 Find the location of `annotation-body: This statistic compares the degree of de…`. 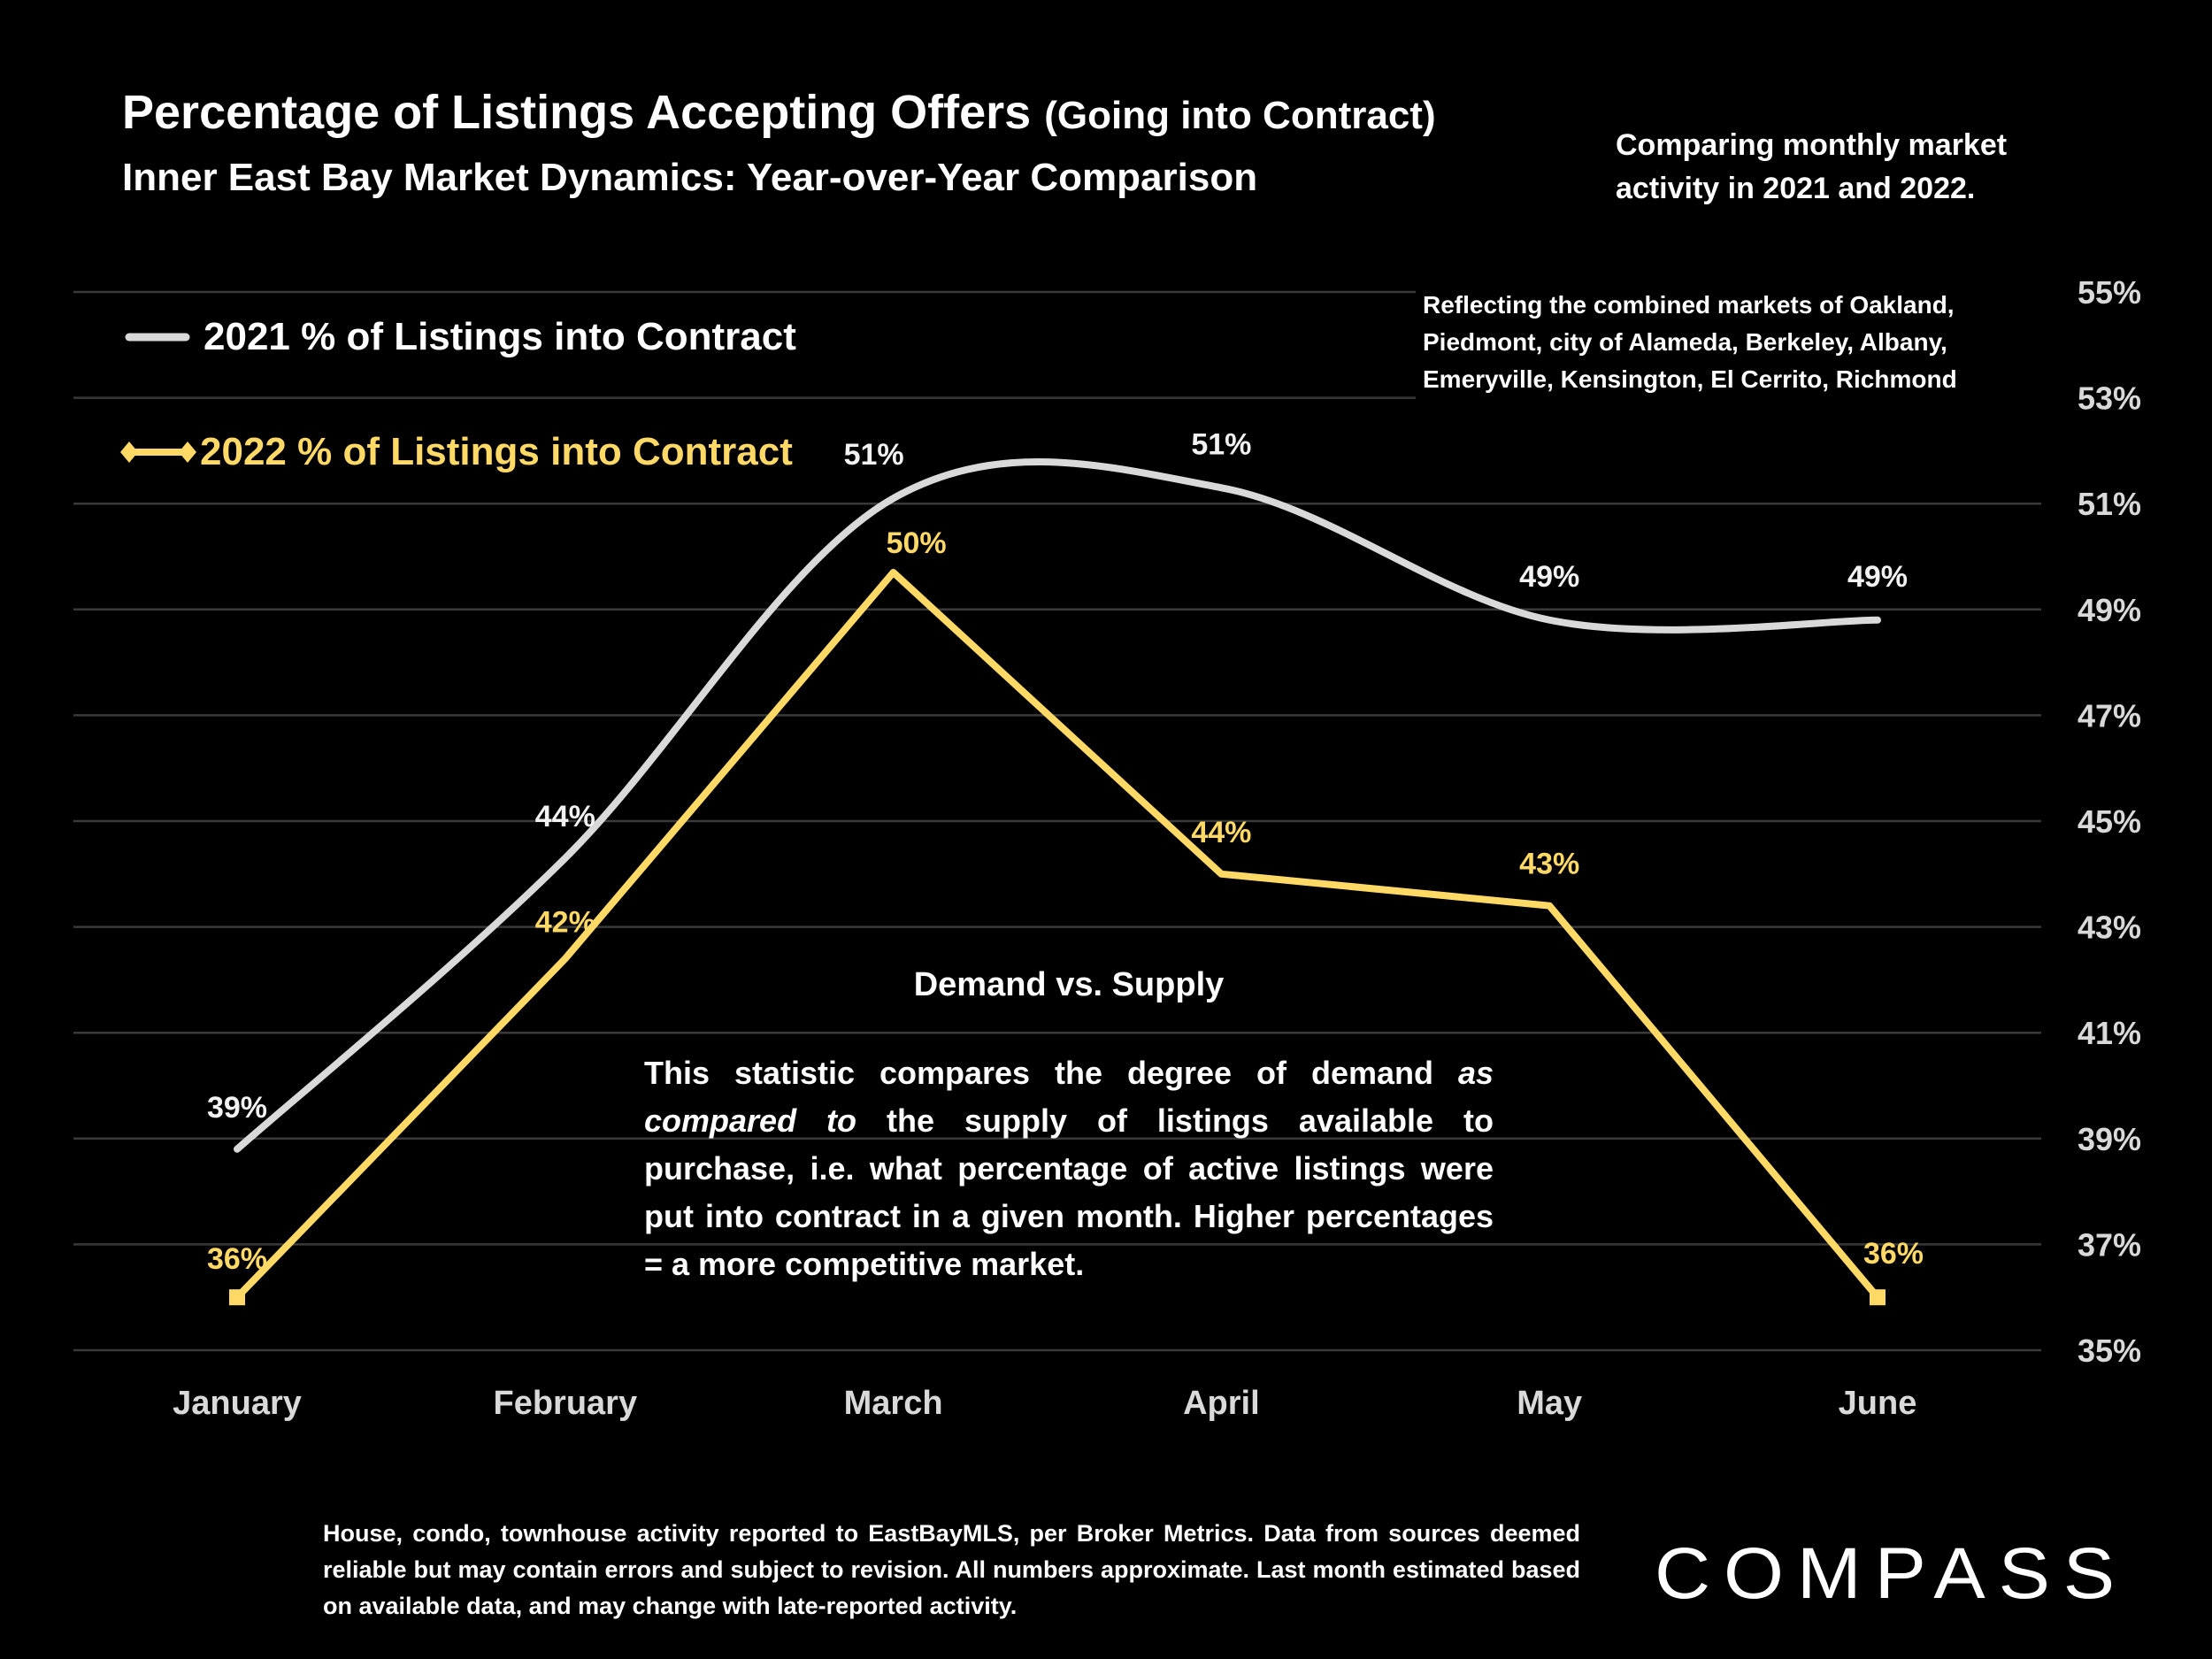

annotation-body: This statistic compares the degree of de… is located at coordinates (1069, 1169).